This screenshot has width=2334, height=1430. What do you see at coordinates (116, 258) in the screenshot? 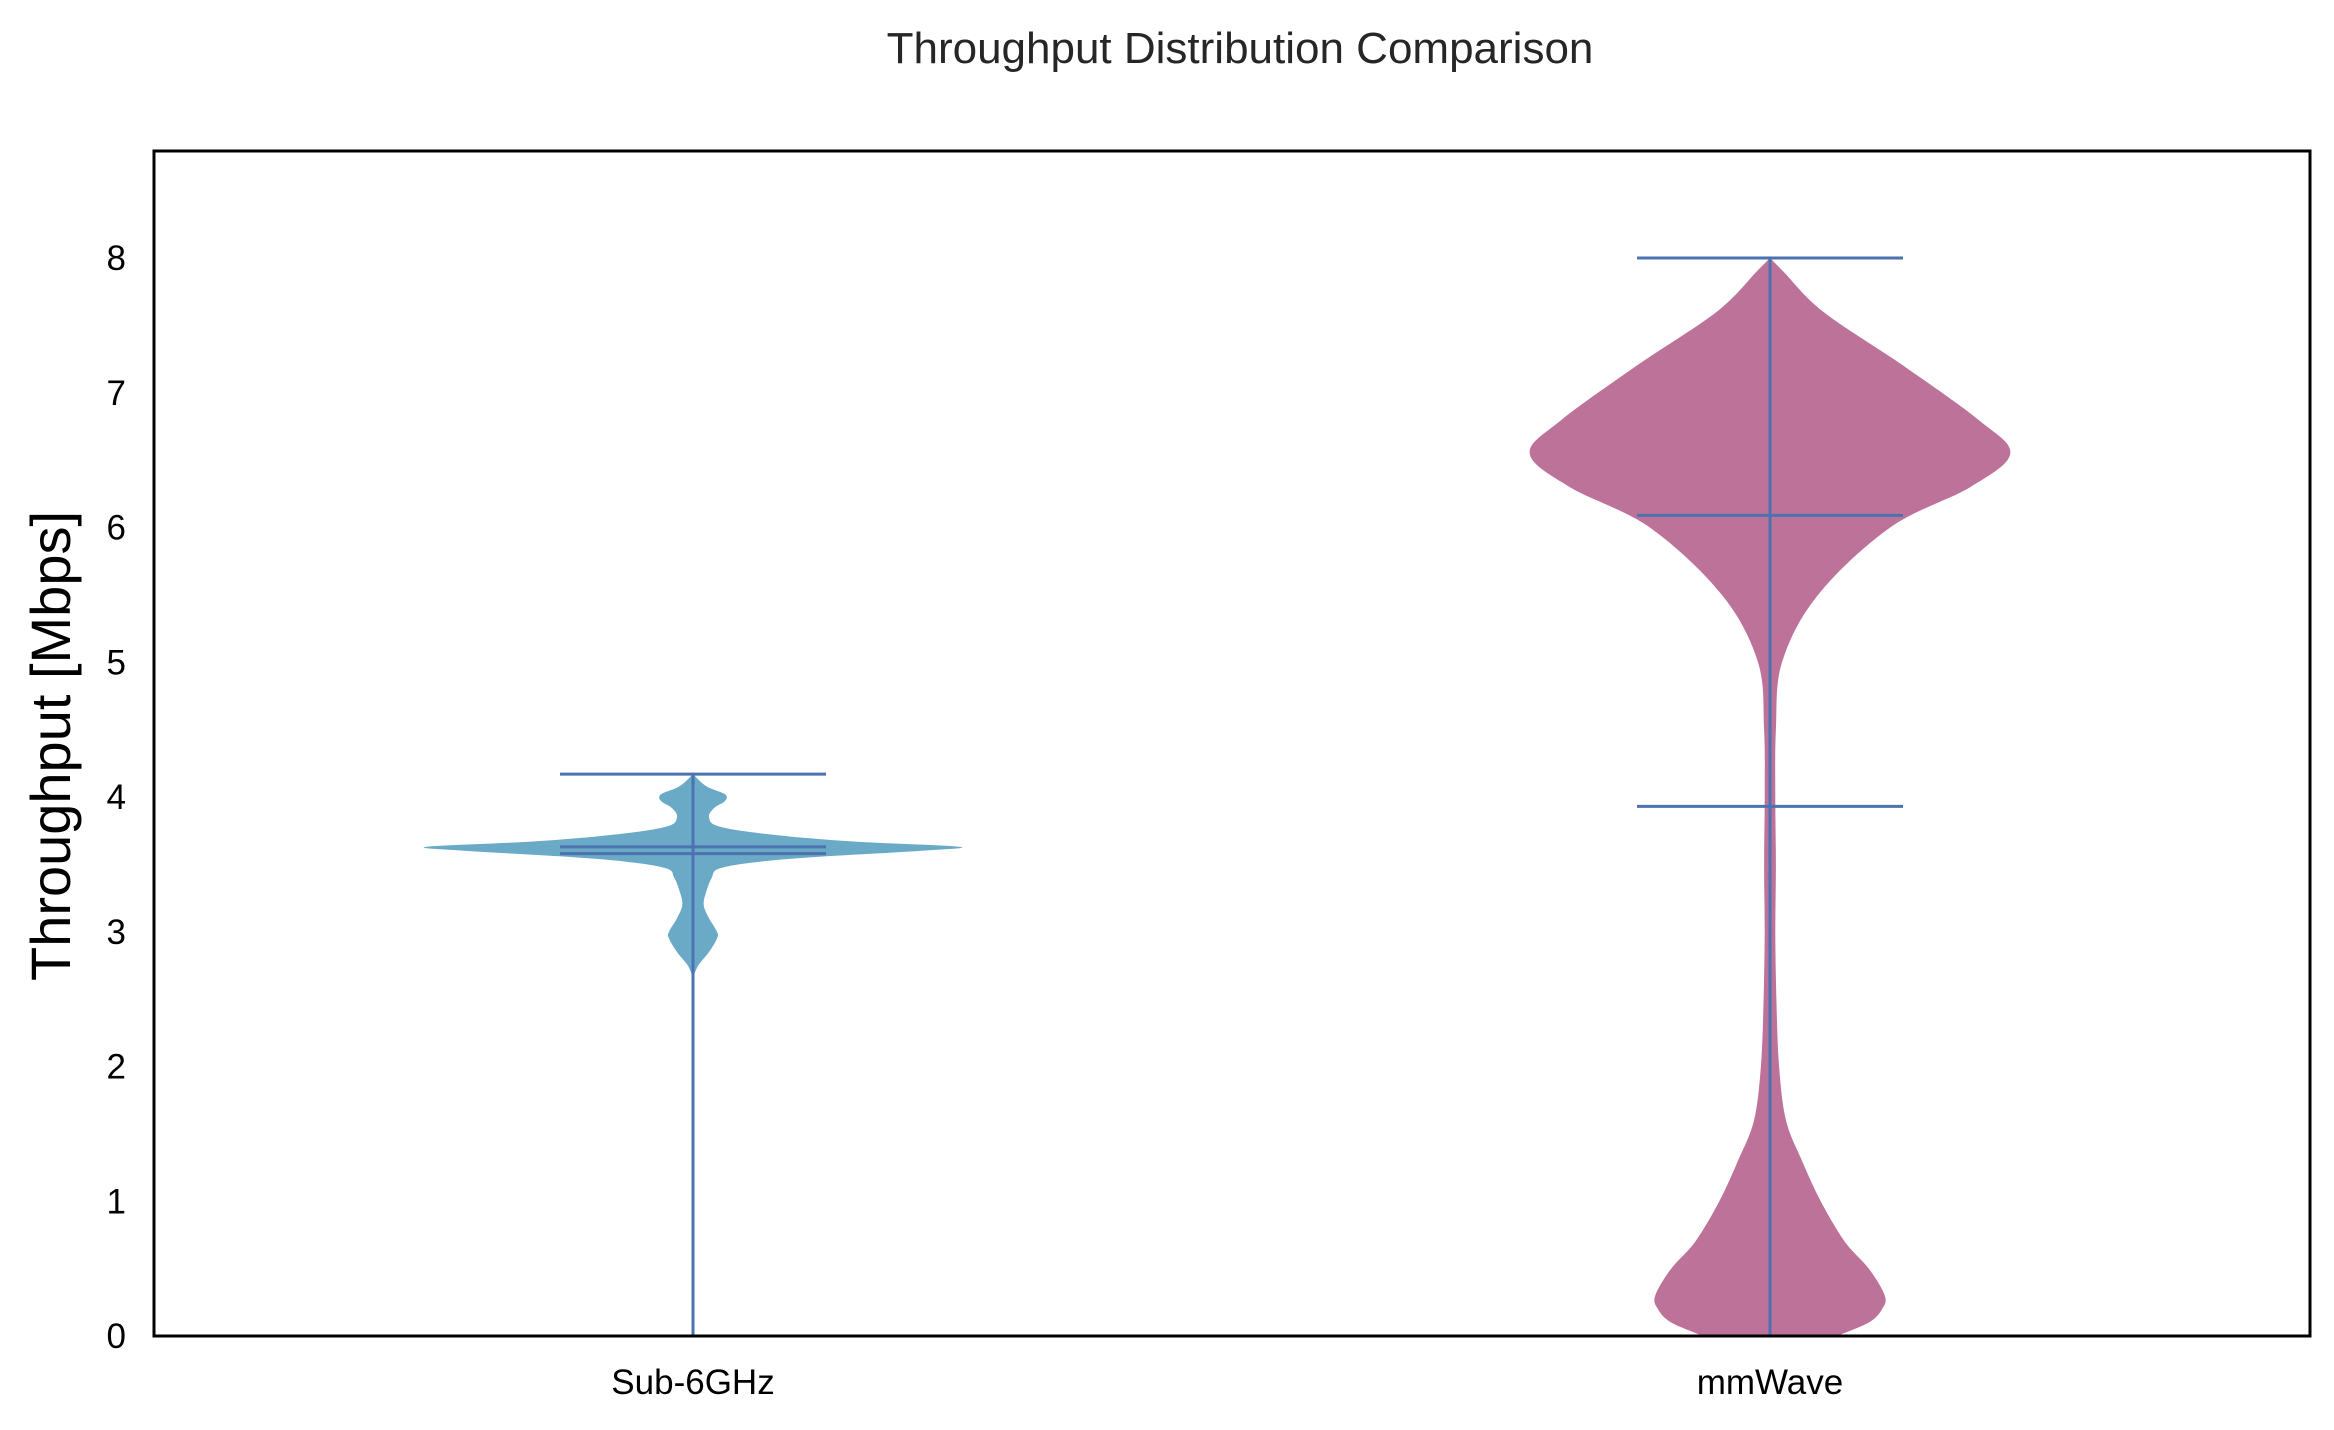
I see `y-tick-label: 8` at bounding box center [116, 258].